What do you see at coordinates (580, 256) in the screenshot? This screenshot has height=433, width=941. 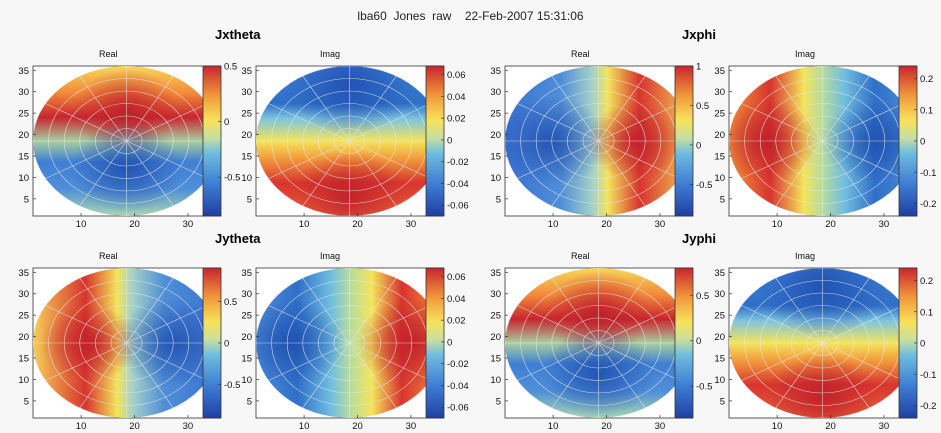 I see `panel-title-jyphi-real: Real` at bounding box center [580, 256].